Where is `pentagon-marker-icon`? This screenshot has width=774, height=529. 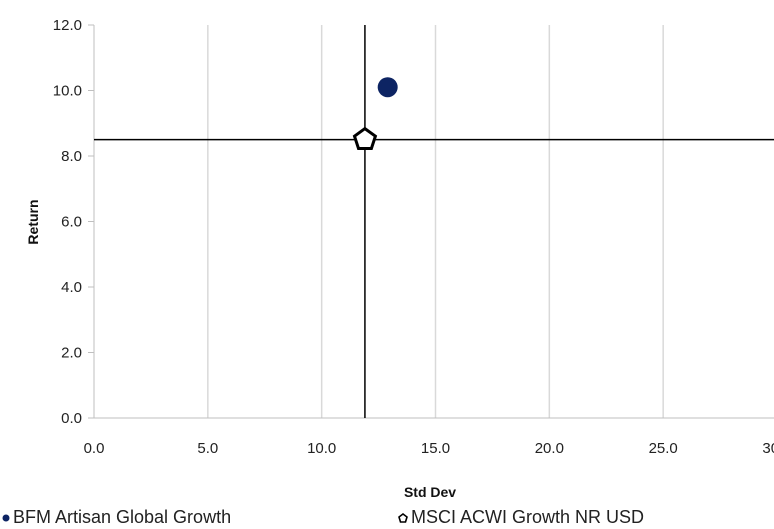
pentagon-marker-icon is located at coordinates (403, 517).